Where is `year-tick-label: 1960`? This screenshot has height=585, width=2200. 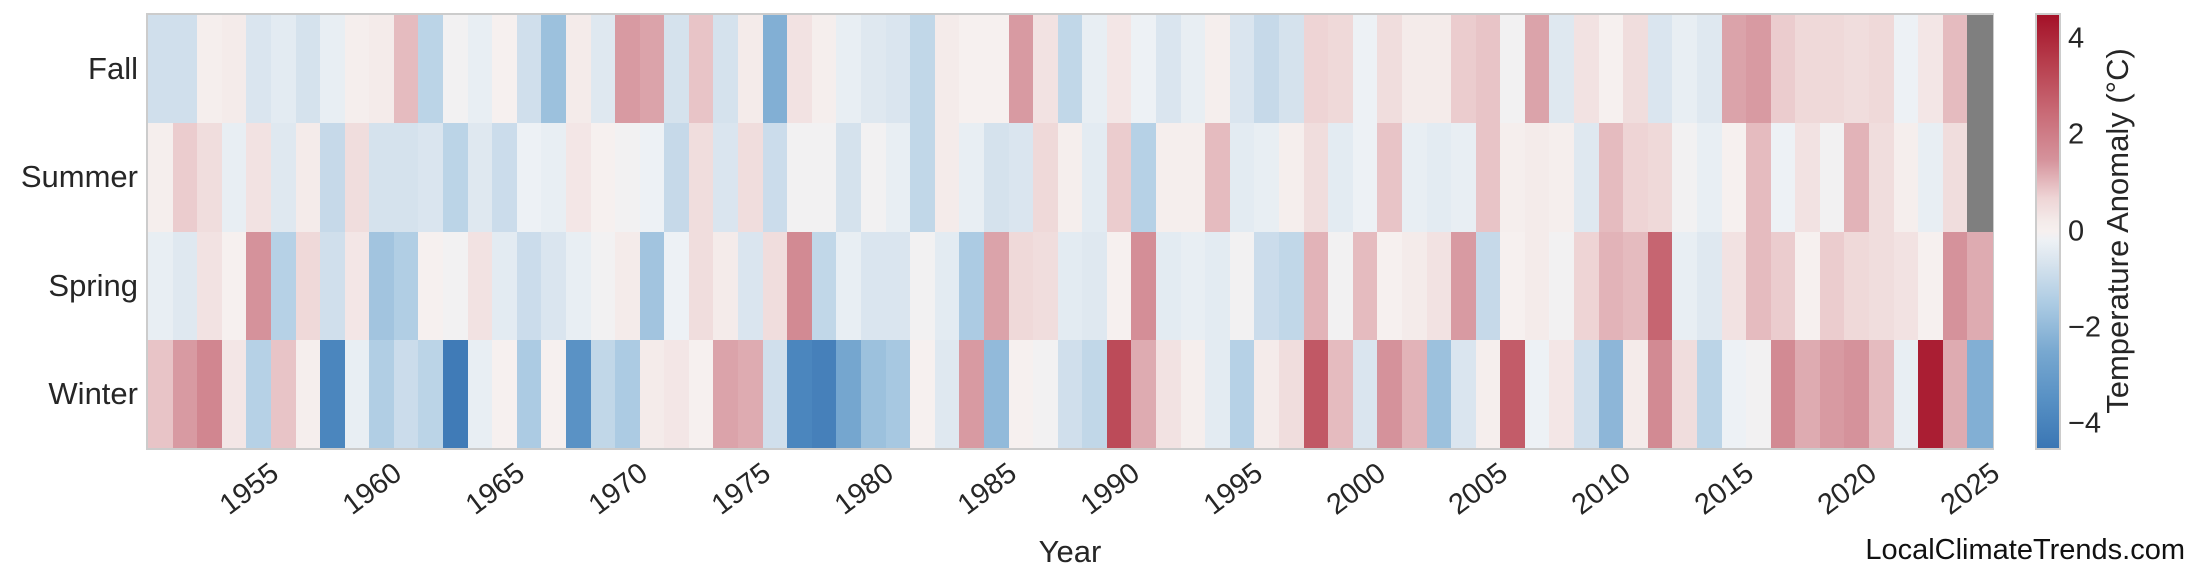
year-tick-label: 1960 is located at coordinates (372, 489).